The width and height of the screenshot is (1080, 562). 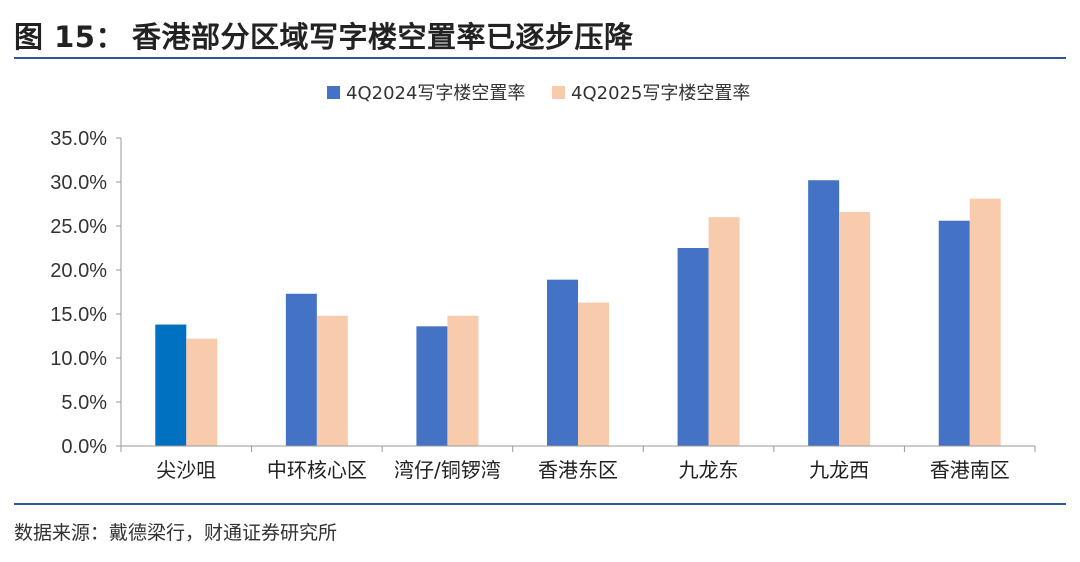 I want to click on x-category-label: 九龙东, so click(x=709, y=470).